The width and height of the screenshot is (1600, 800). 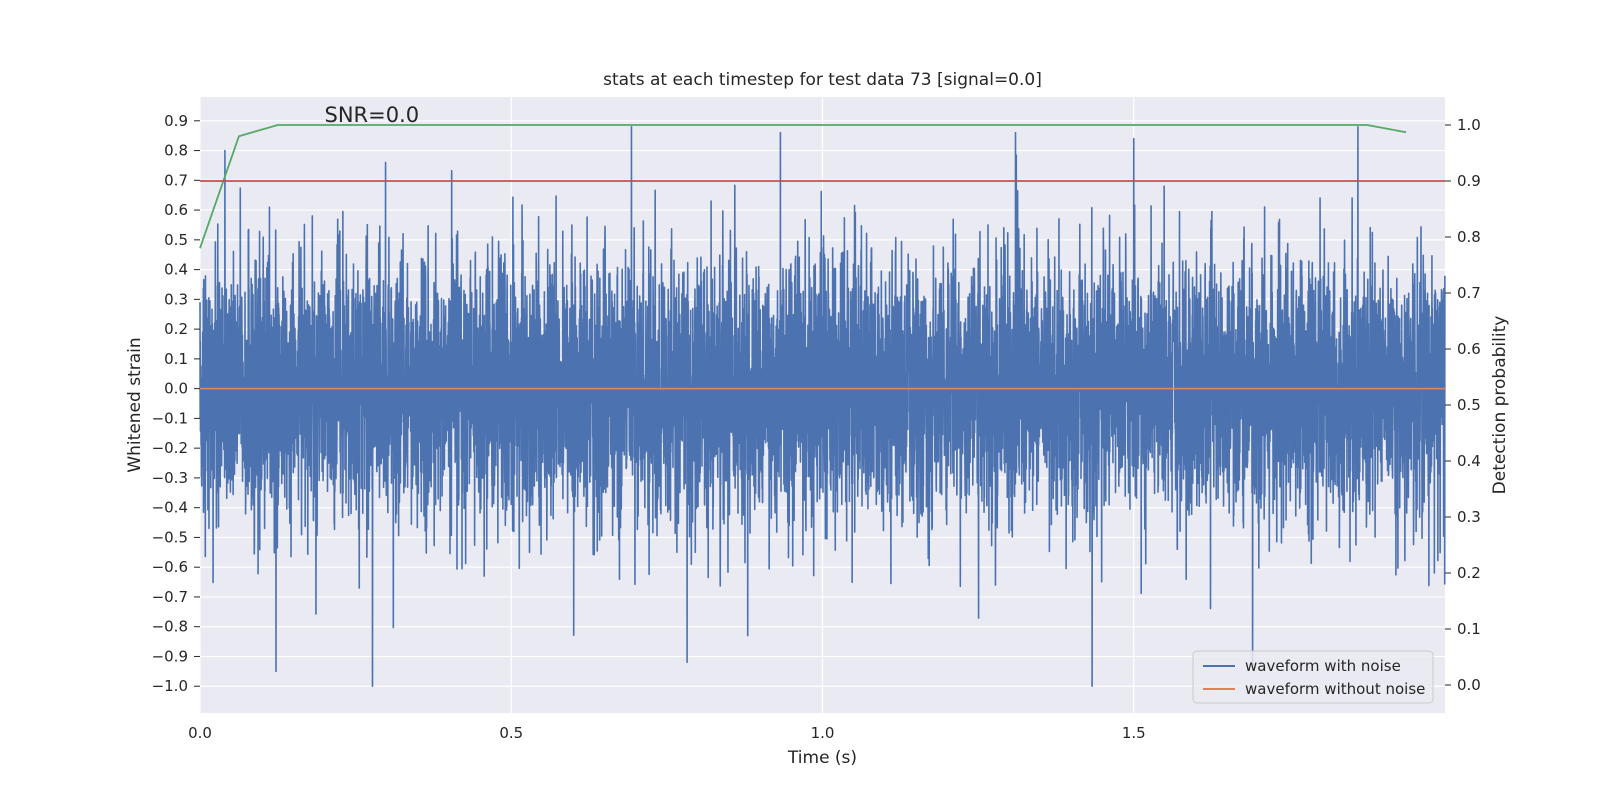 What do you see at coordinates (1469, 685) in the screenshot?
I see `y2-tick-label: 0.0` at bounding box center [1469, 685].